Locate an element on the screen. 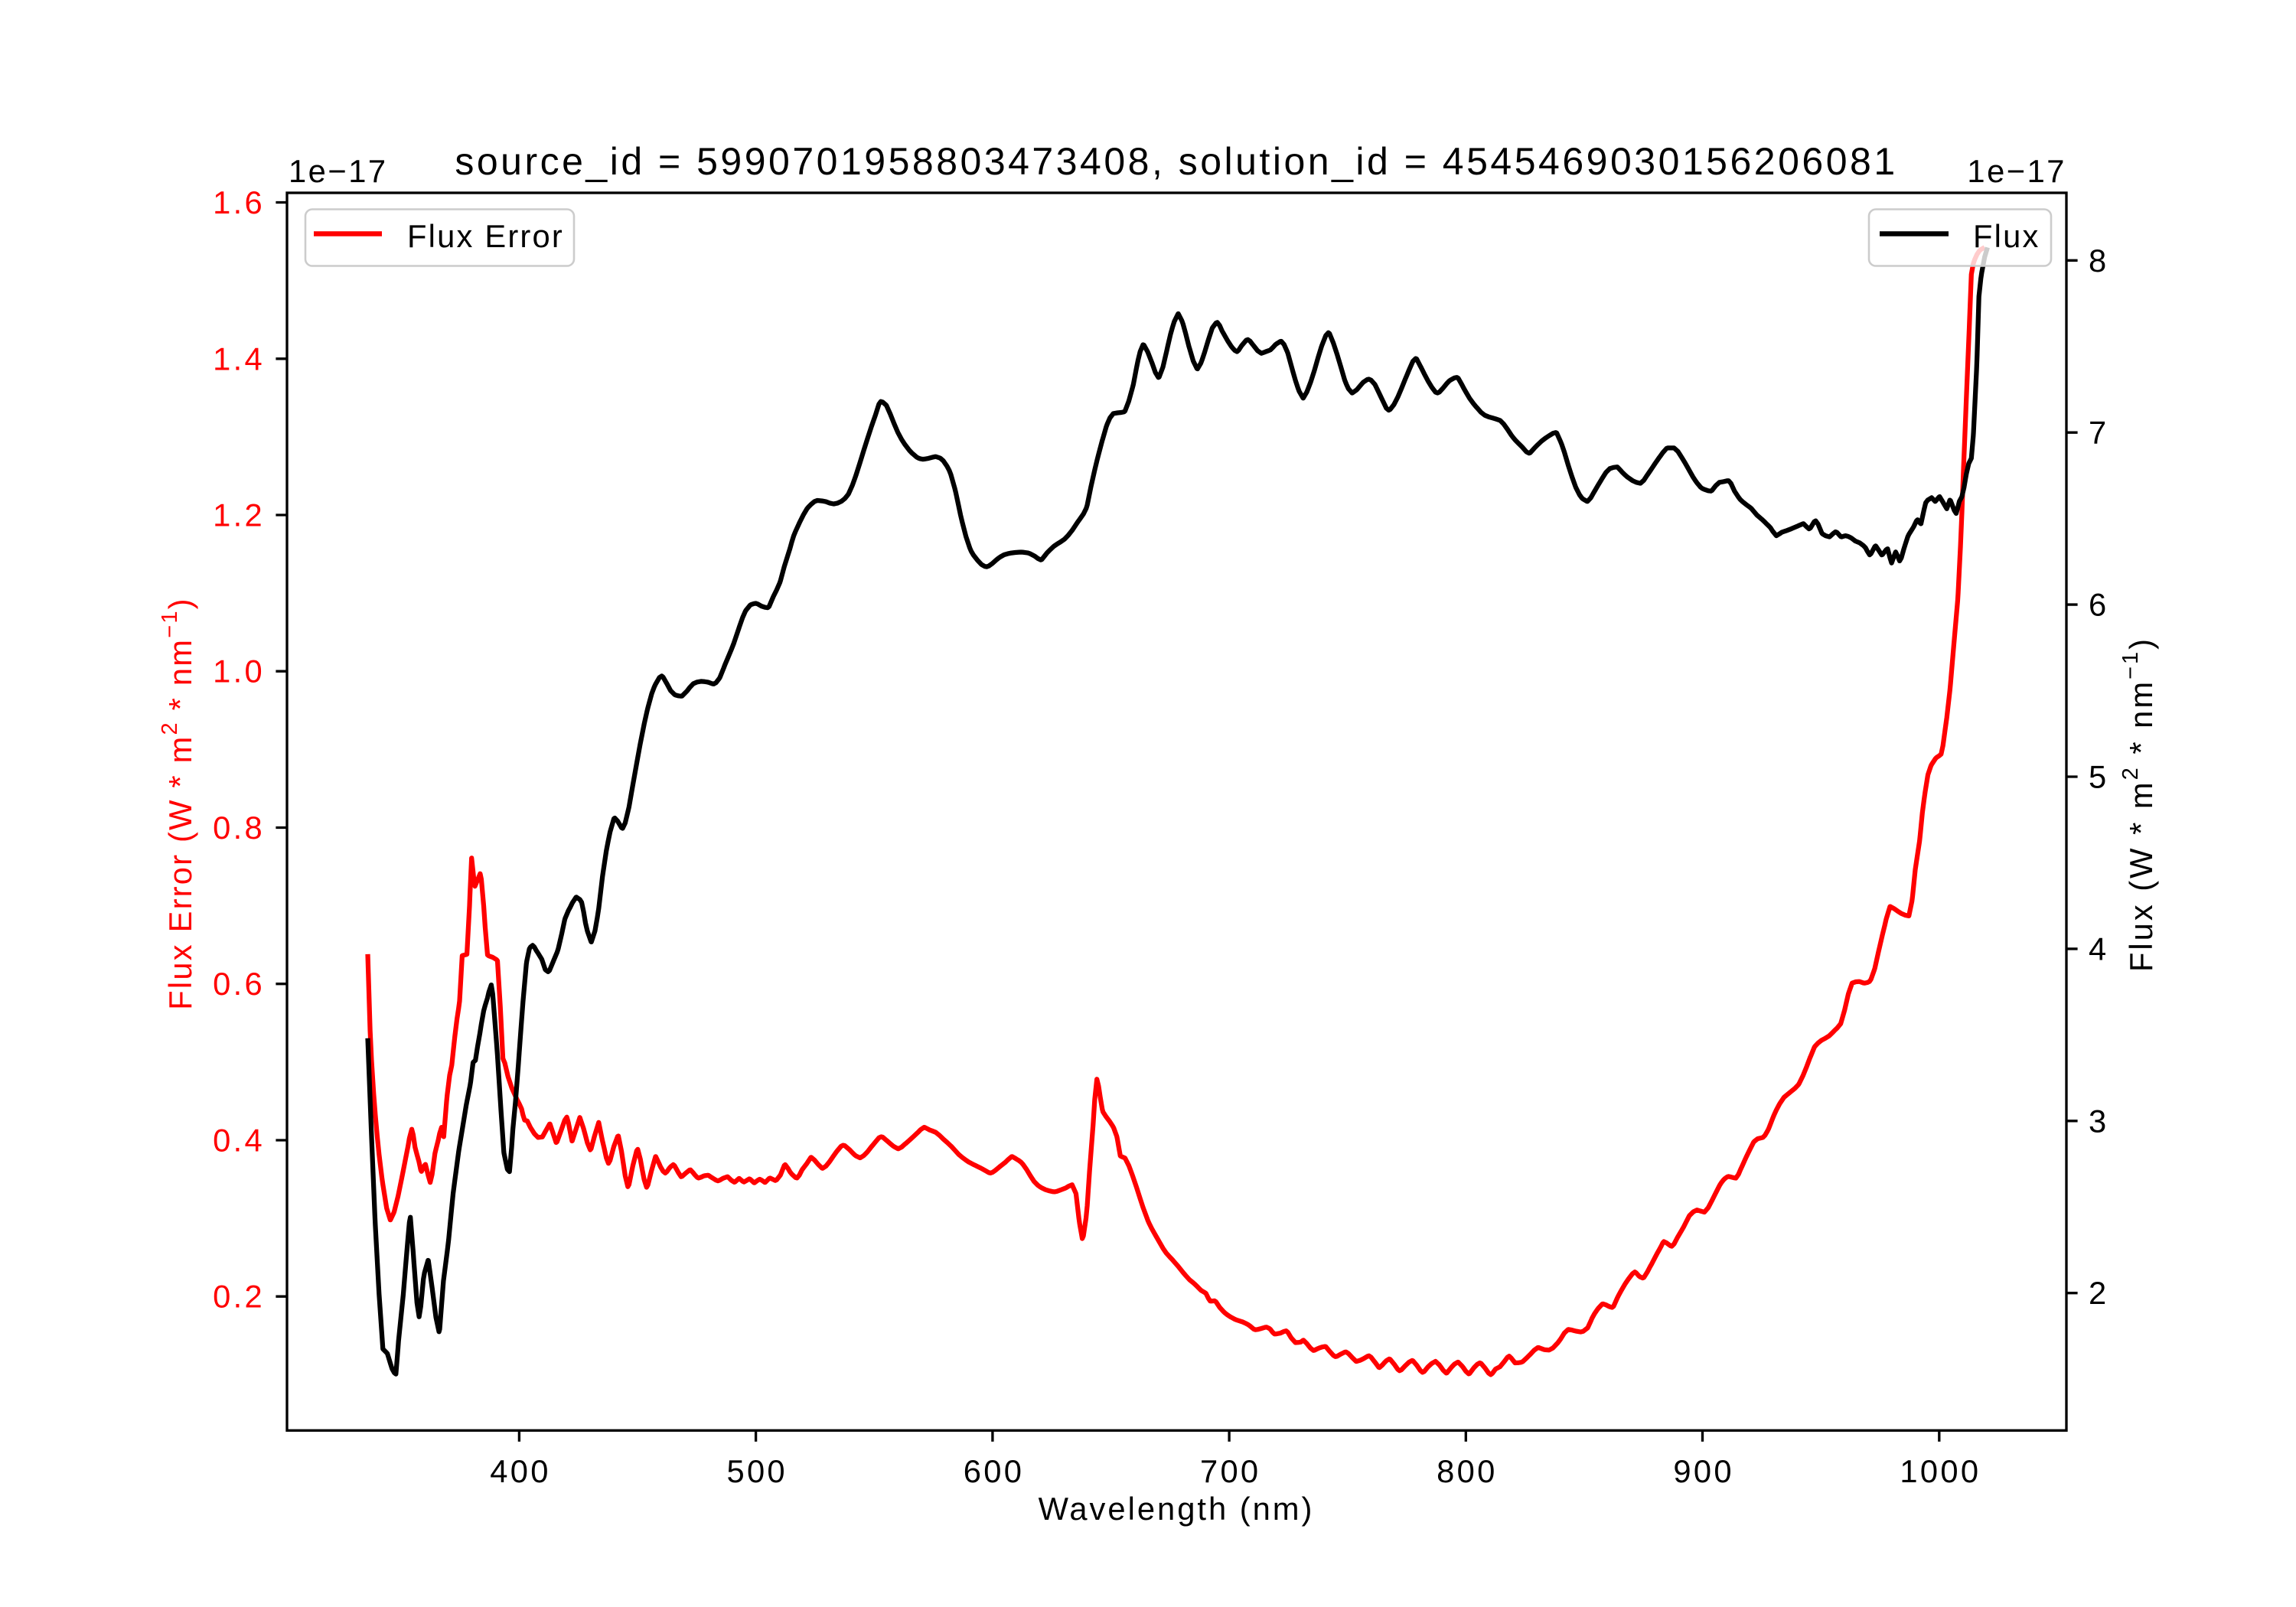 This screenshot has width=2296, height=1607. svg-text: 0.4 is located at coordinates (239, 1141).